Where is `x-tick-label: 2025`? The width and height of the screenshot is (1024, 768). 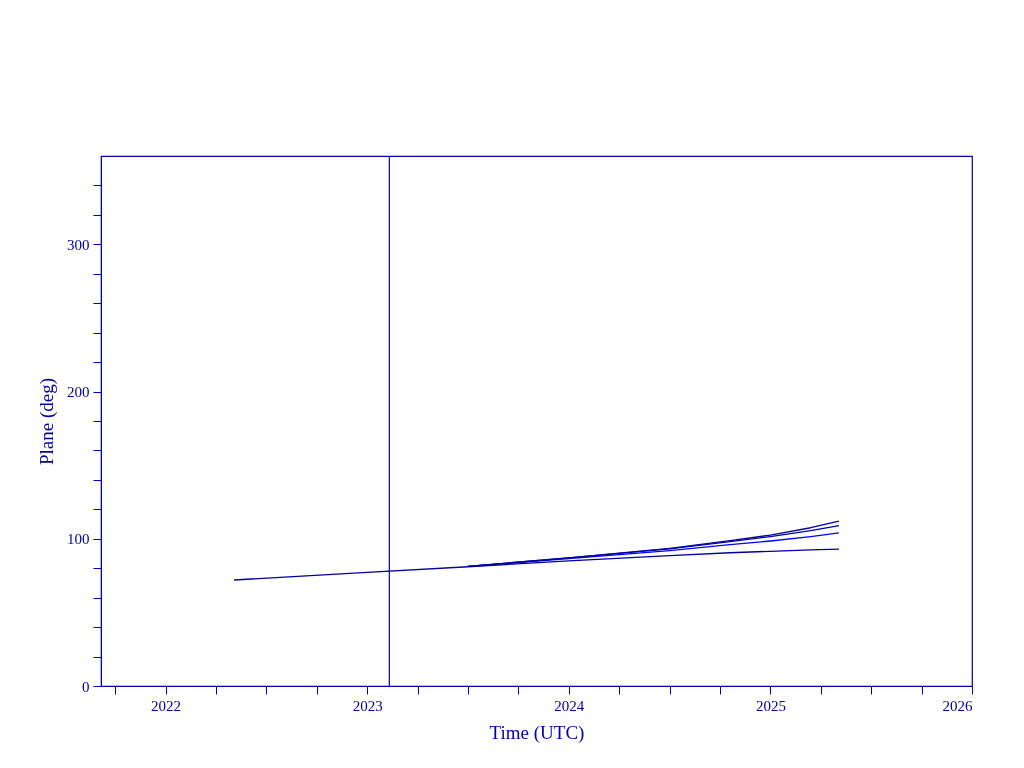 x-tick-label: 2025 is located at coordinates (770, 705).